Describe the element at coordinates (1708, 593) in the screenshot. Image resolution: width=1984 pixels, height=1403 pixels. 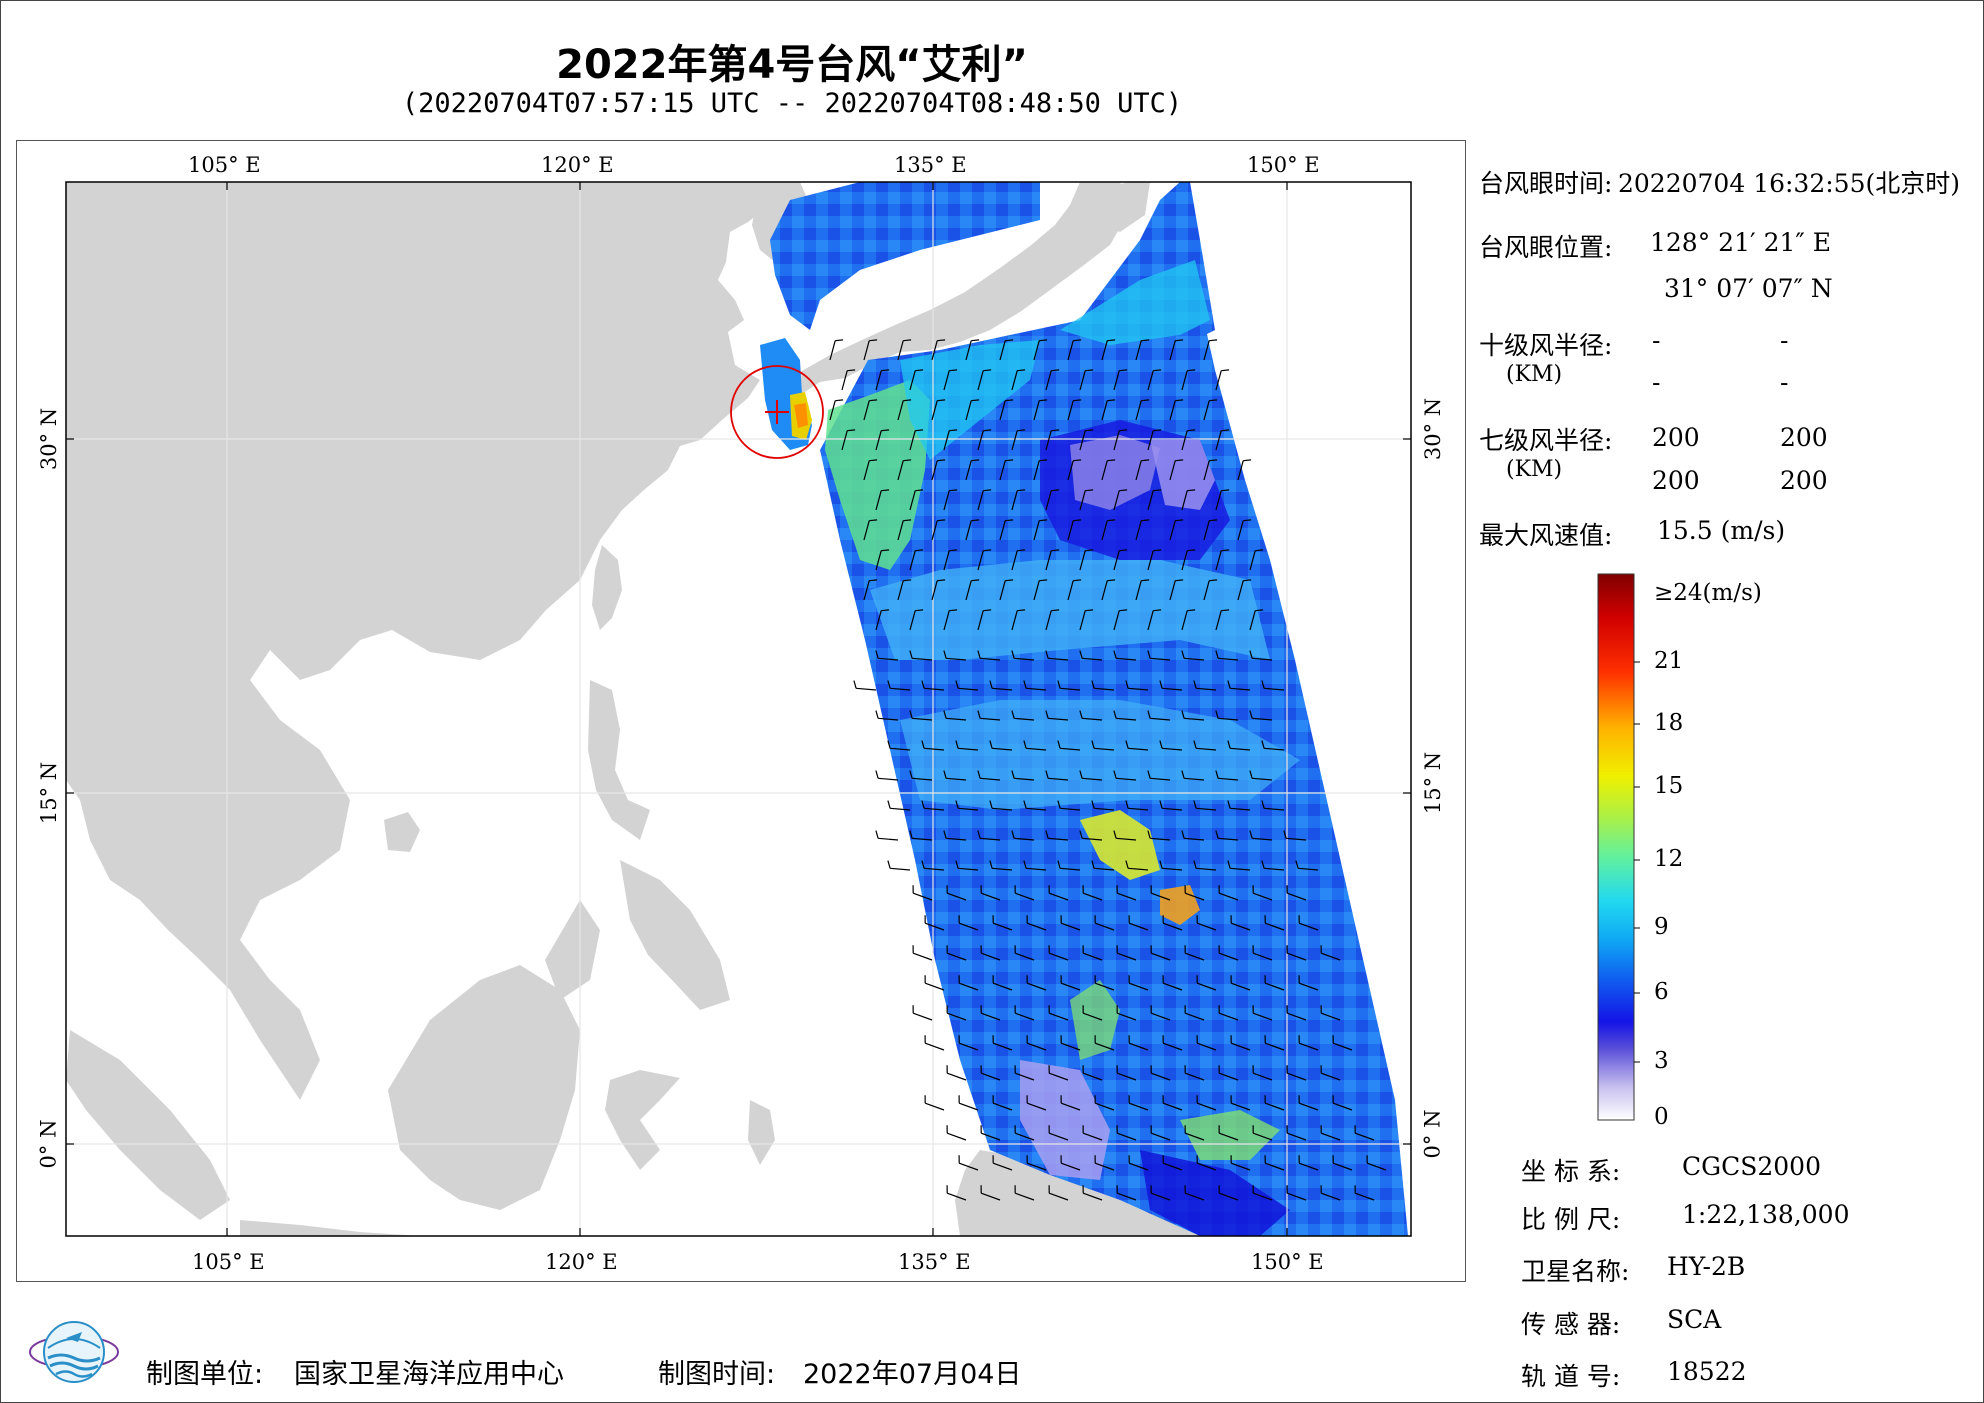
I see `colorbar-label-24: ≥24(m/s)` at that location.